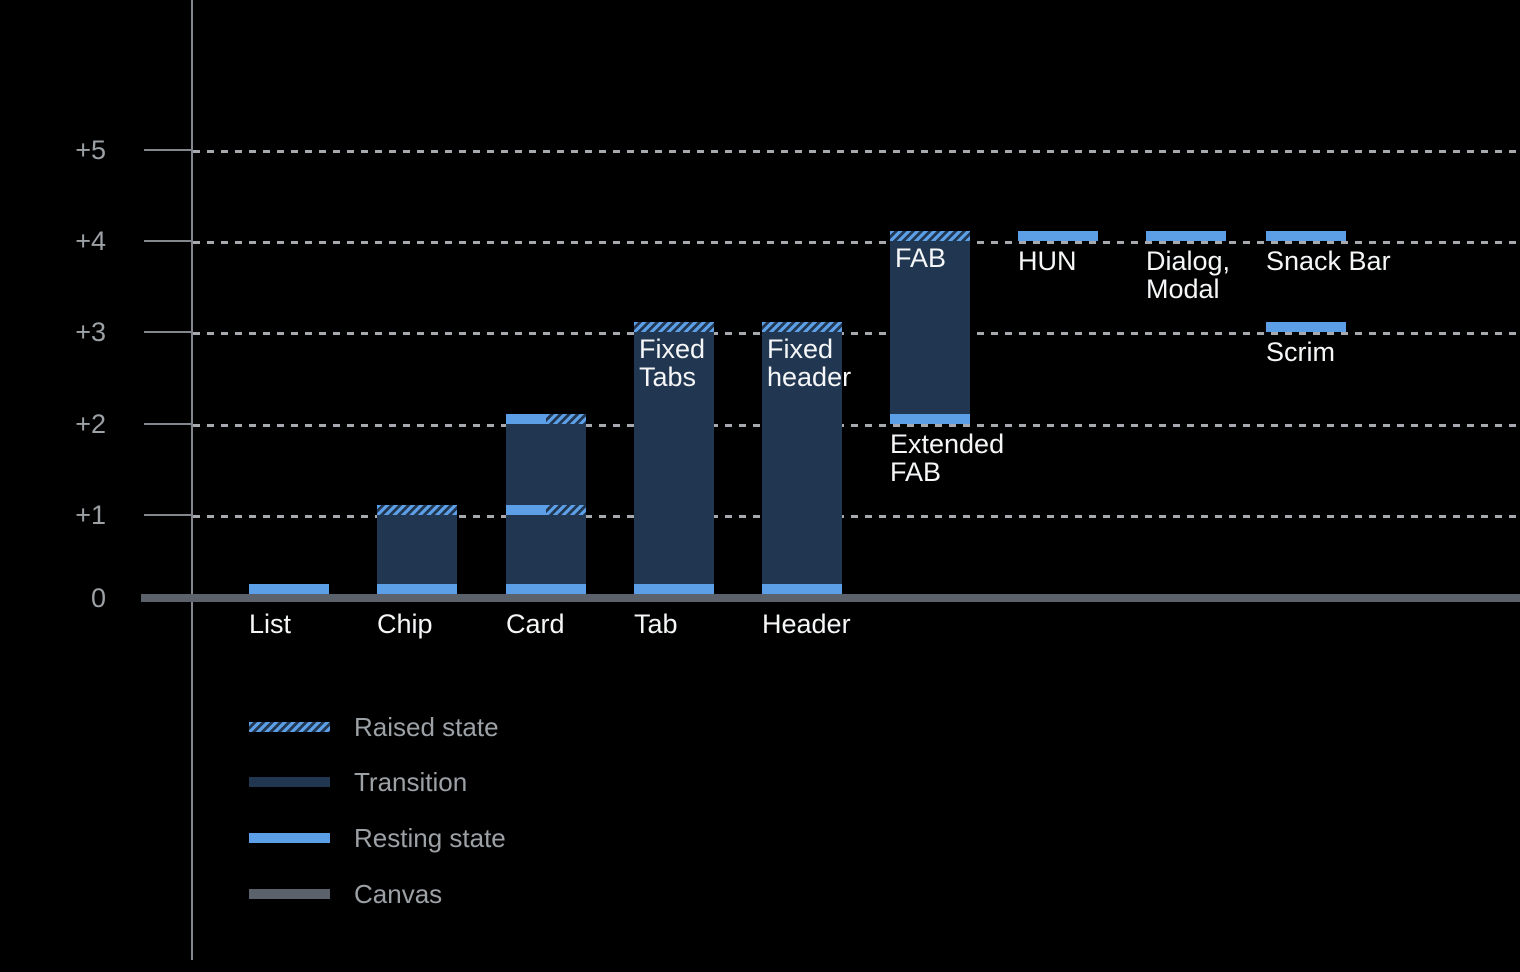  Describe the element at coordinates (90, 332) in the screenshot. I see `y-tick-label: +3` at that location.